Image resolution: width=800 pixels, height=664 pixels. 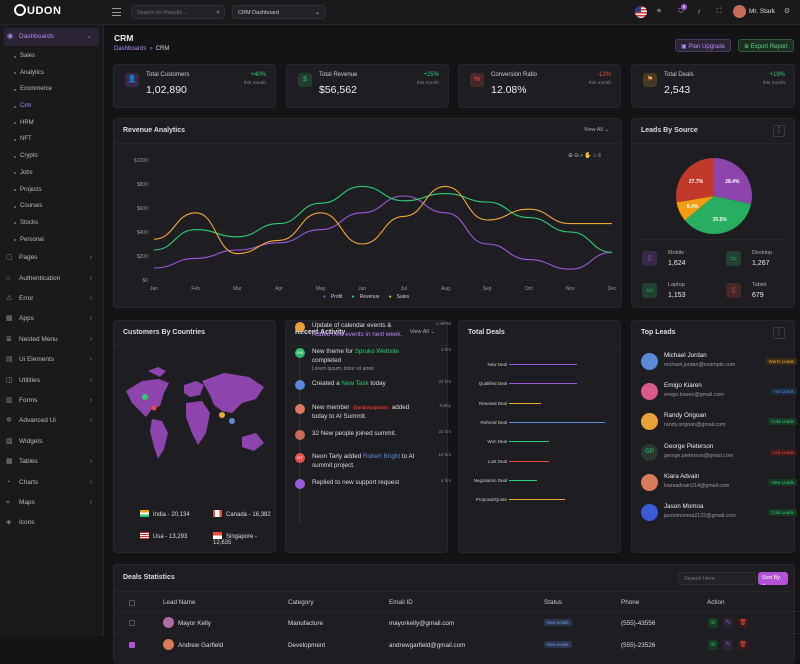 What do you see at coordinates (703, 45) in the screenshot?
I see `plan-upgrade-button: ▣ Plan Upgrade` at bounding box center [703, 45].